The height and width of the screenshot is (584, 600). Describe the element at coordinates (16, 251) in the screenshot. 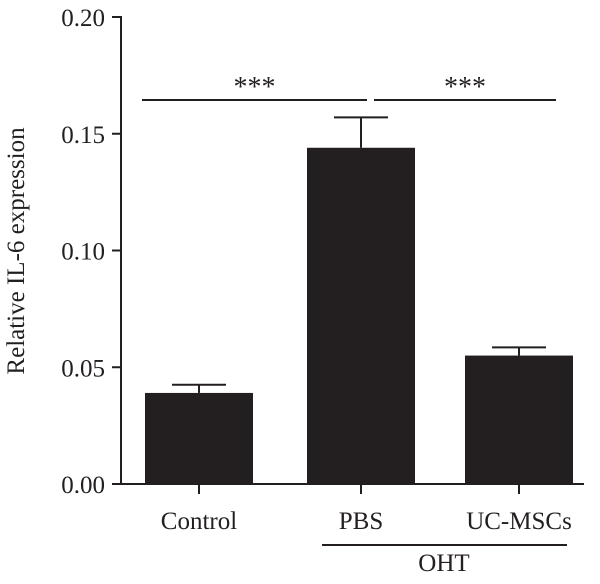

I see `y-axis-label: Relative IL-6 expression` at that location.